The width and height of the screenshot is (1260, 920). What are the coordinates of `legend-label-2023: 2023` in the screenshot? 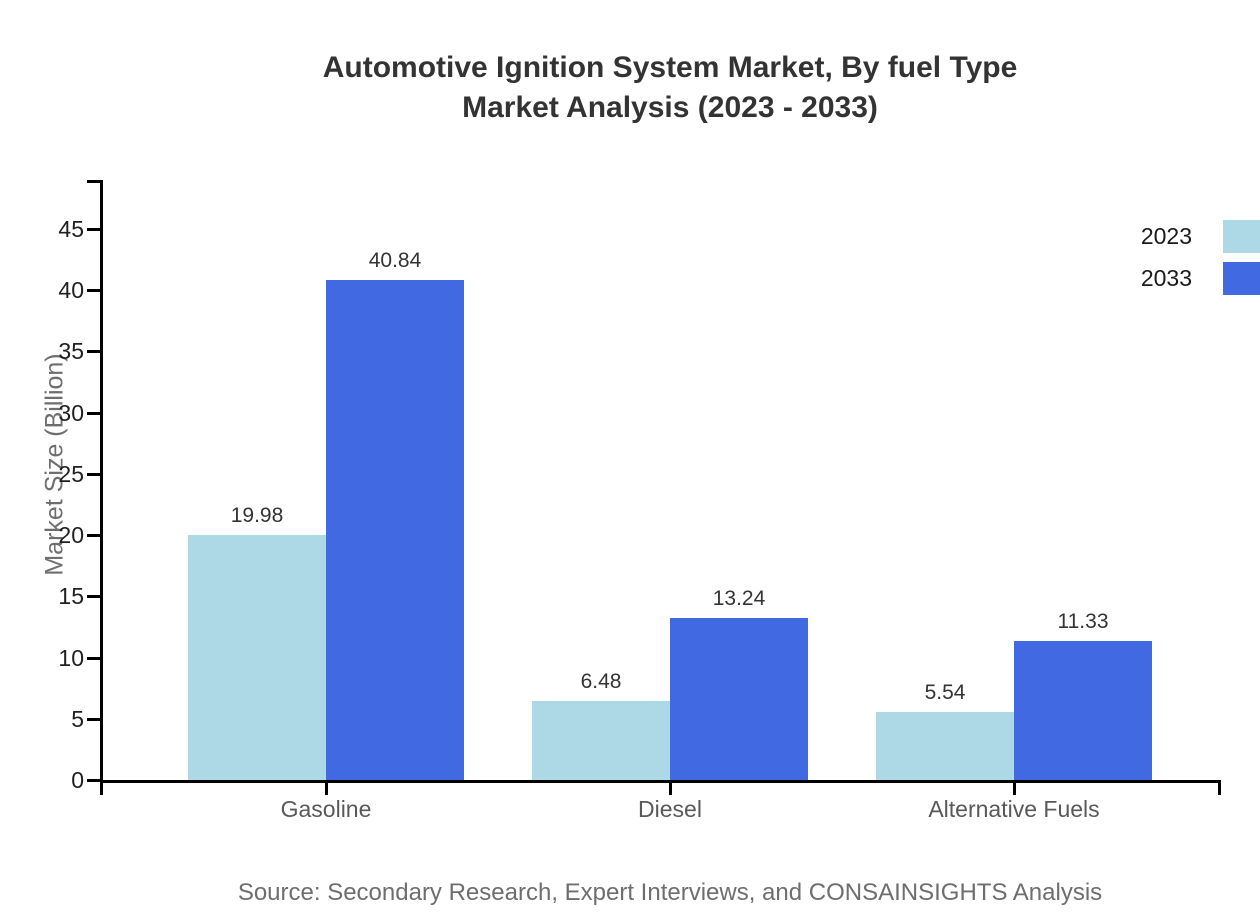 It's located at (1166, 236).